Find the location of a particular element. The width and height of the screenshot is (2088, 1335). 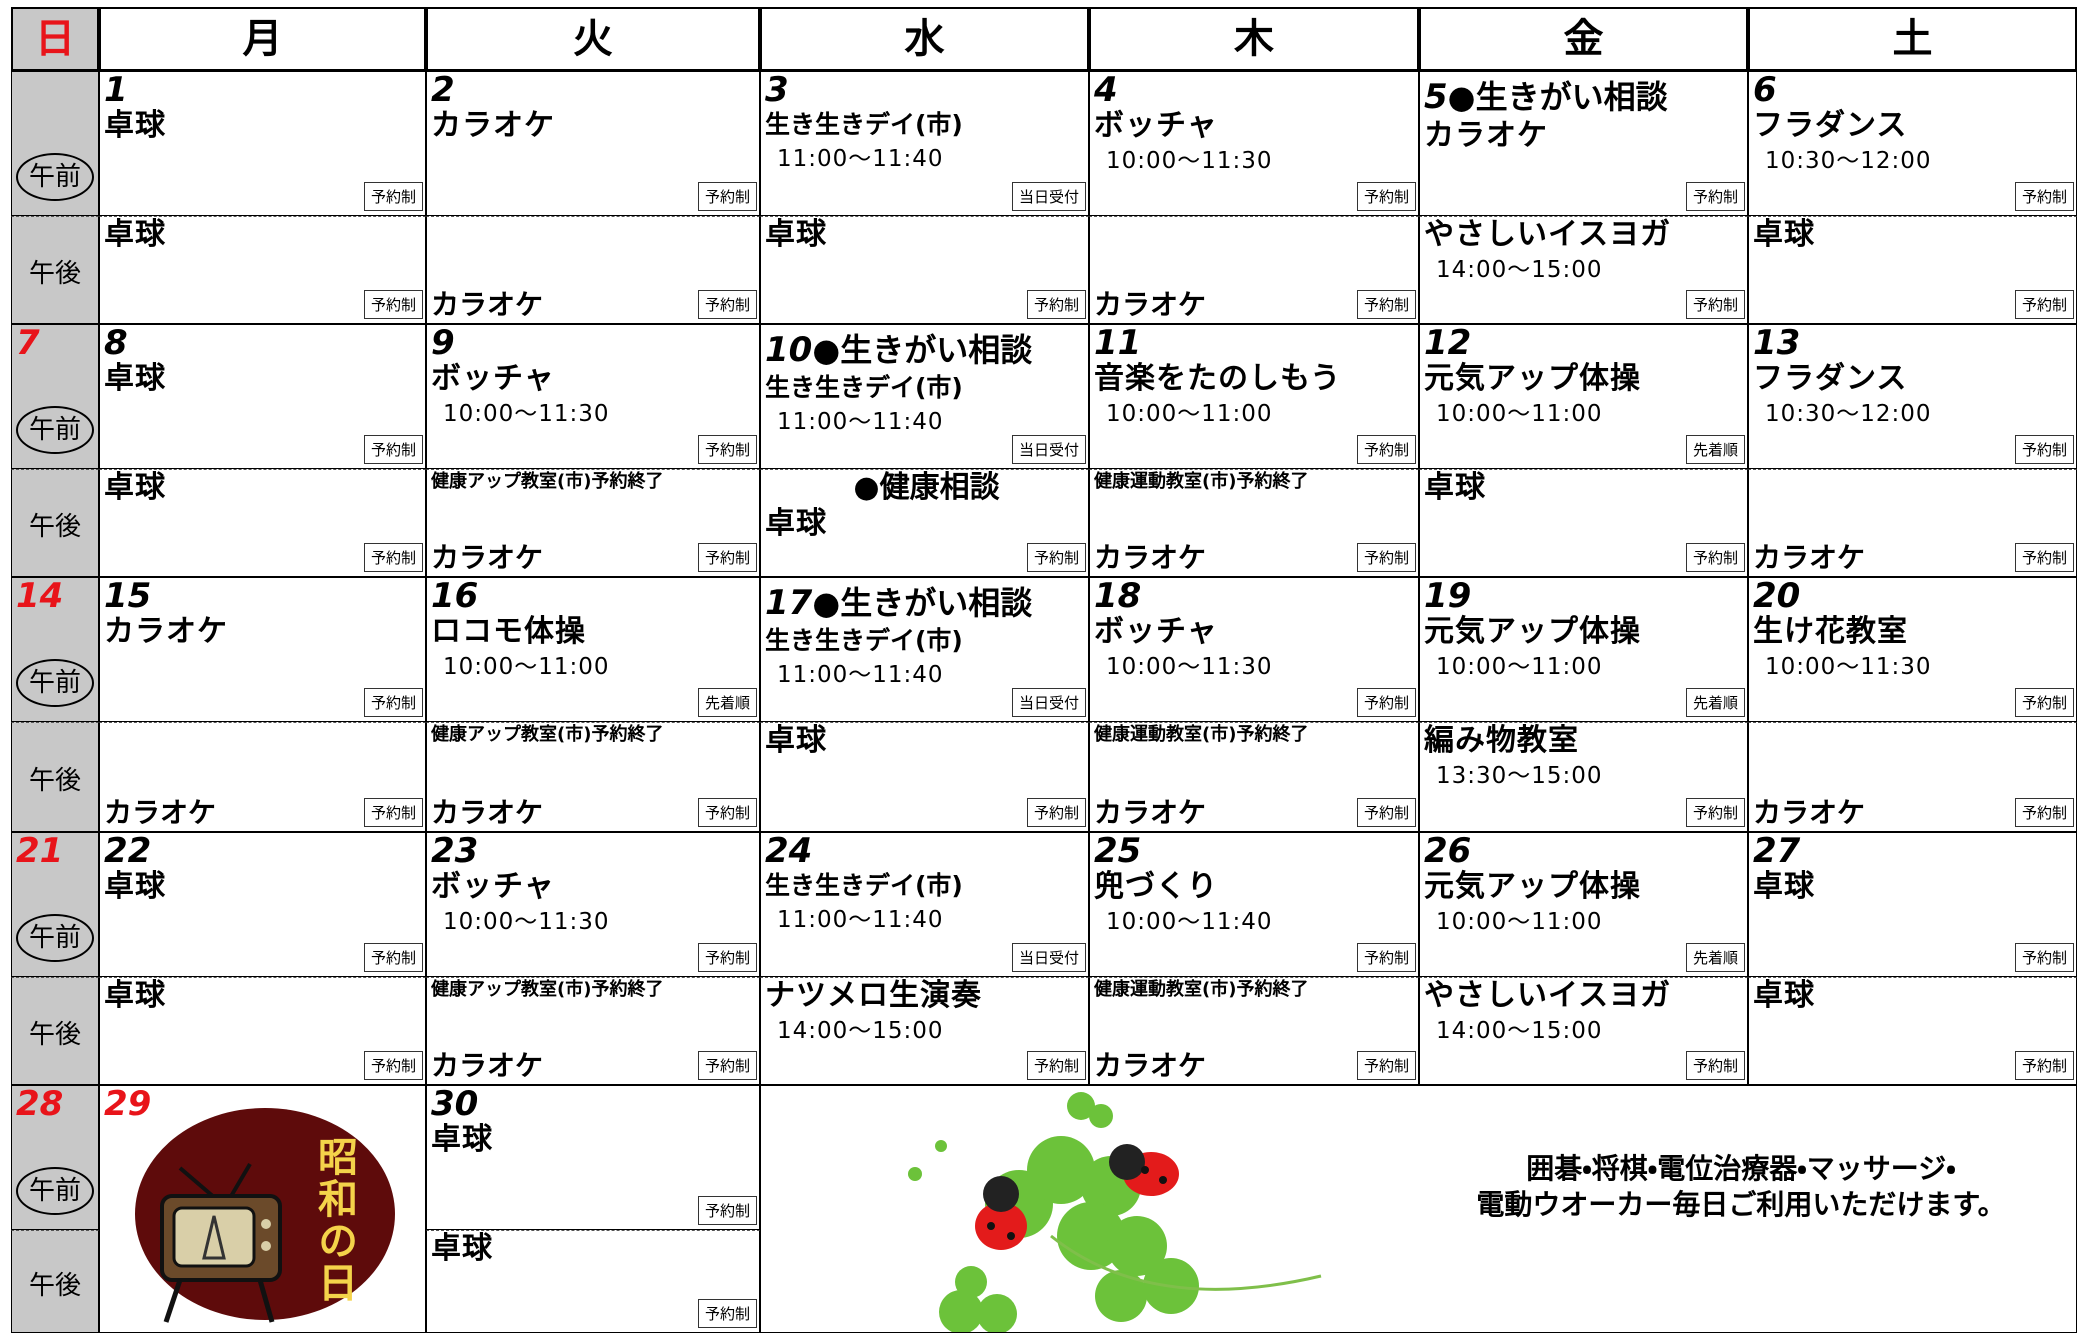

sunday-am: 午前 is located at coordinates (55, 143).